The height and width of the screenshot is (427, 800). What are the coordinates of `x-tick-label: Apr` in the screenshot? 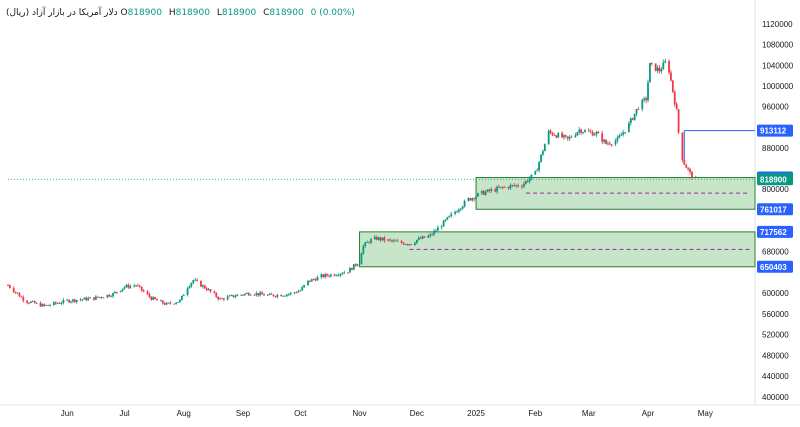 It's located at (648, 413).